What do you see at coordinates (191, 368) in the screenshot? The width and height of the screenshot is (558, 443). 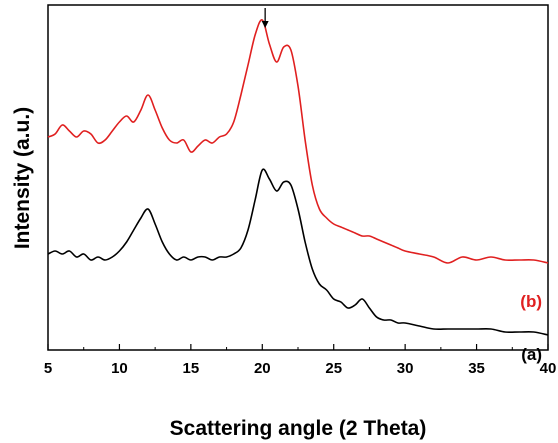 I see `x-tick-label: 15` at bounding box center [191, 368].